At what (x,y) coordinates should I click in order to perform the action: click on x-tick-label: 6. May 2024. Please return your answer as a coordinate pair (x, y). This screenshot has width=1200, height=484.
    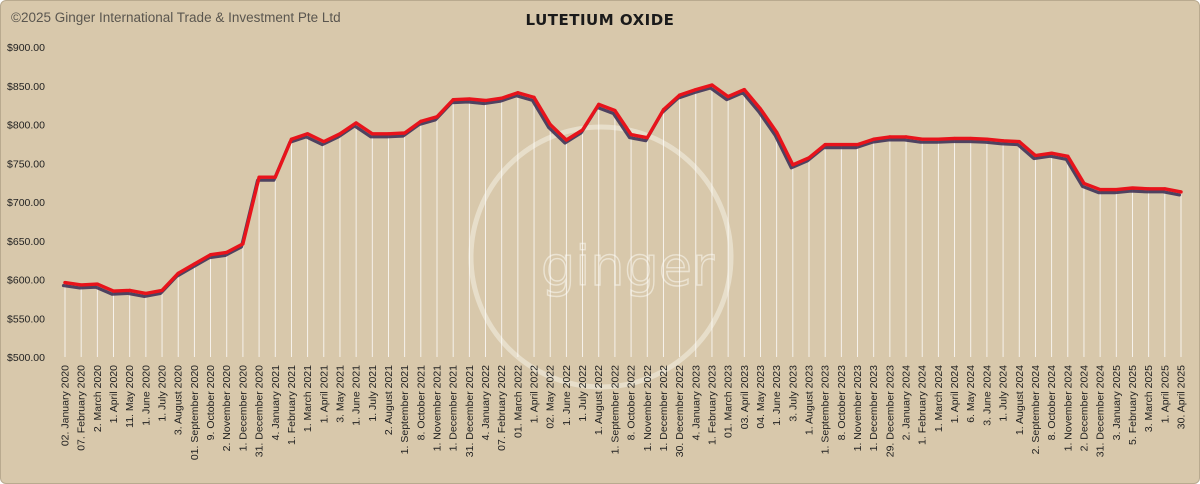
    Looking at the image, I should click on (971, 394).